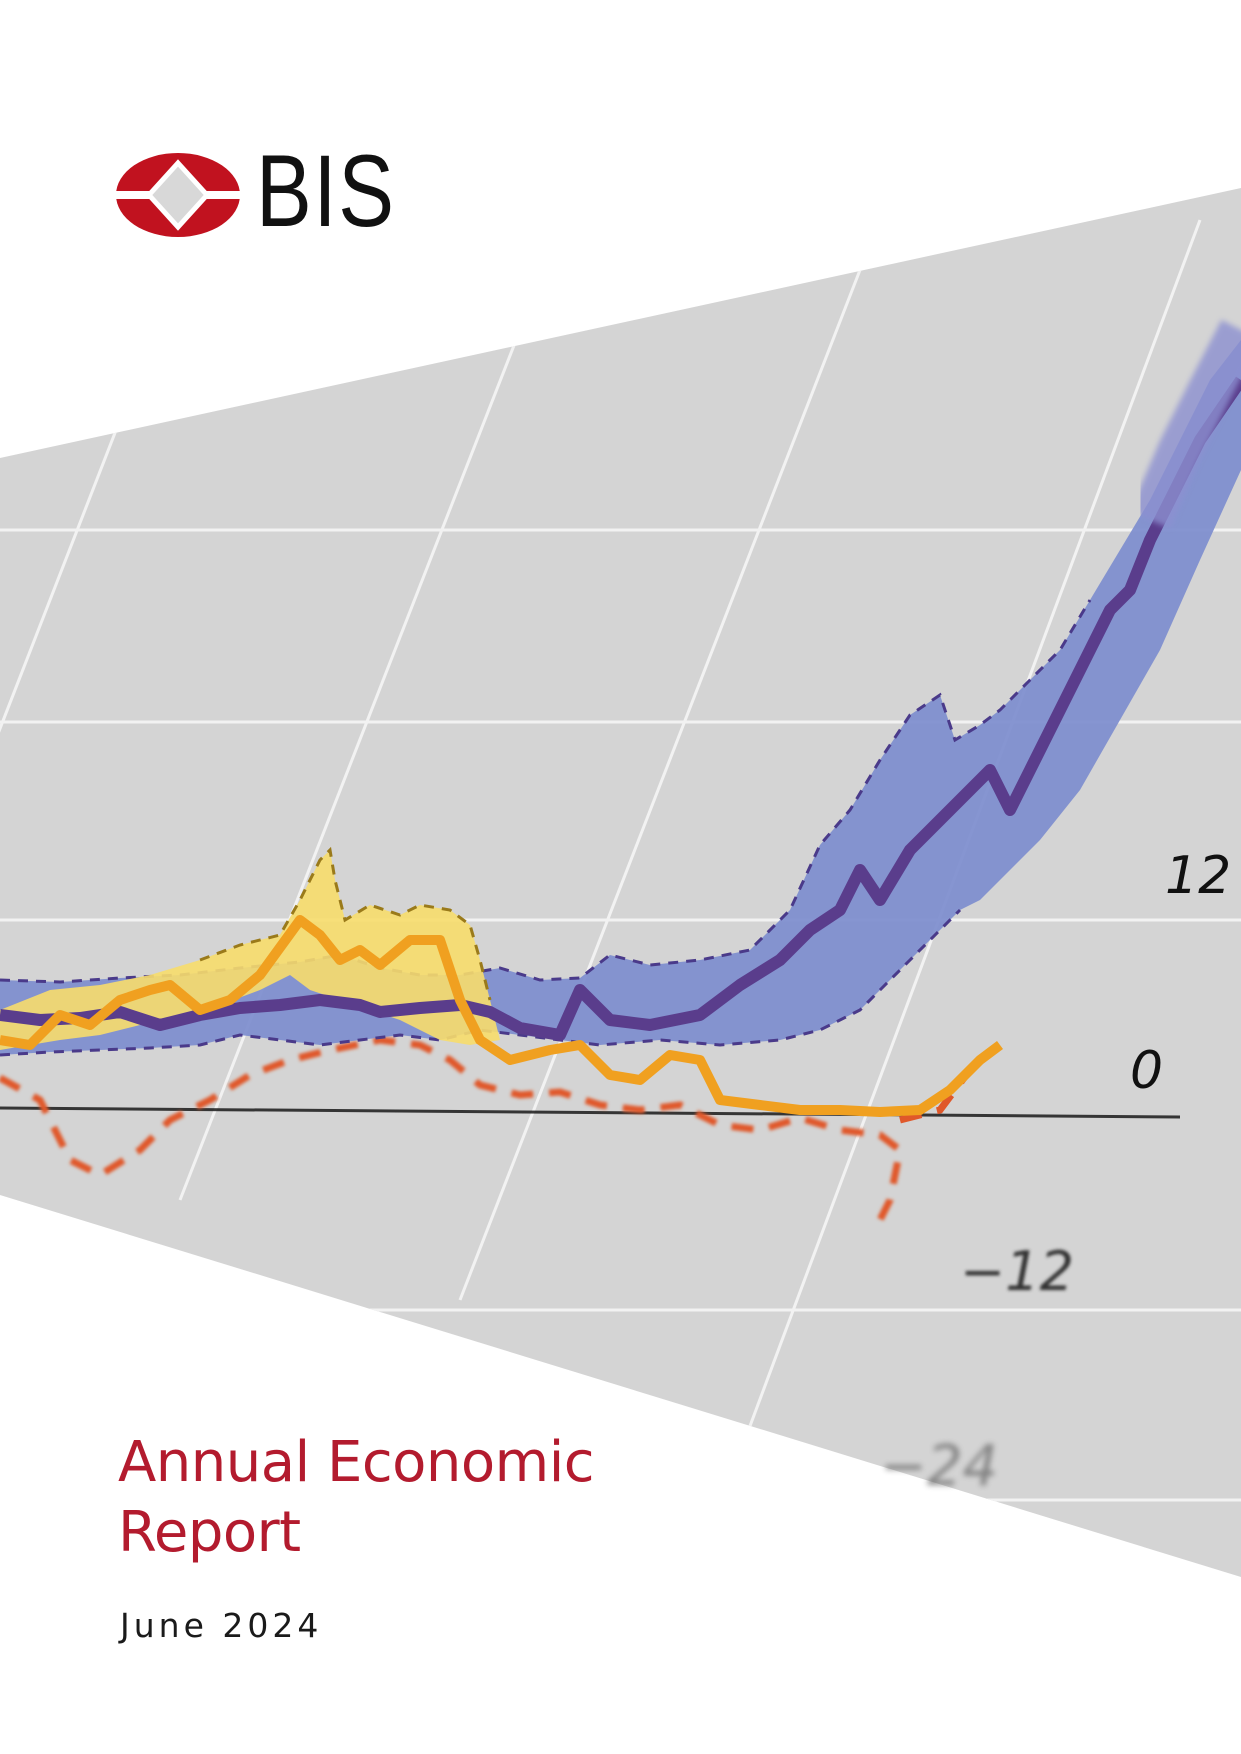 Image resolution: width=1241 pixels, height=1754 pixels. Describe the element at coordinates (326, 191) in the screenshot. I see `brand-name: BIS` at that location.